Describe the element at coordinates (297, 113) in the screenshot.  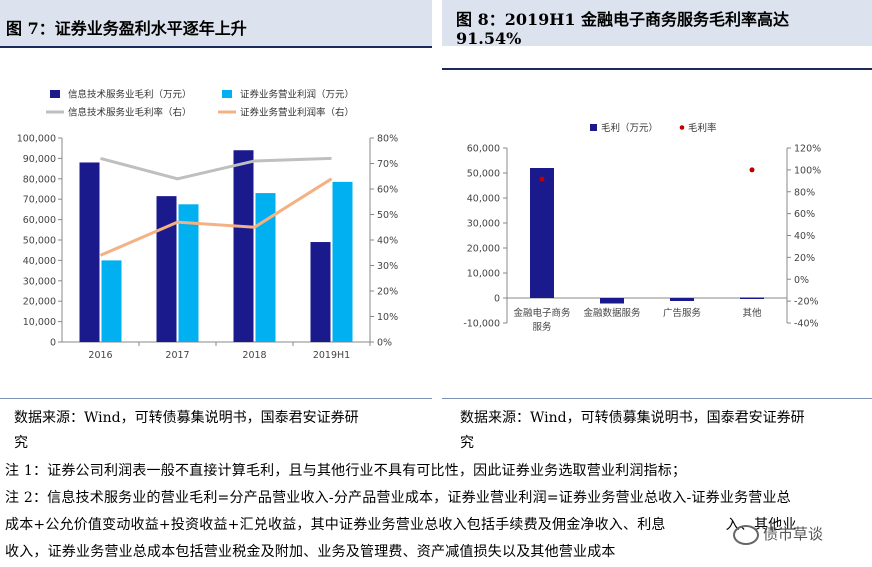
I see `legend-label-3: 证券业务营业利润率（右）` at that location.